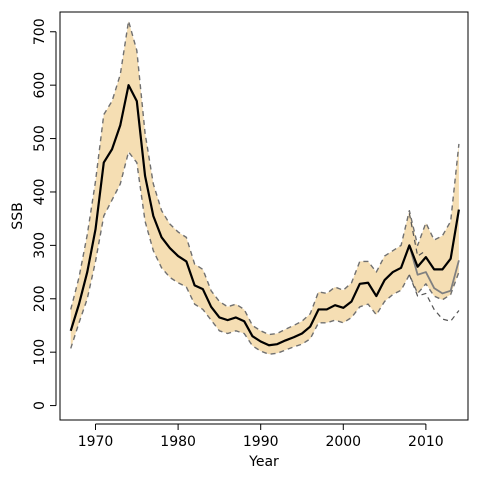 This screenshot has width=480, height=480. Describe the element at coordinates (18, 215) in the screenshot. I see `y-axis-label: SSB` at that location.